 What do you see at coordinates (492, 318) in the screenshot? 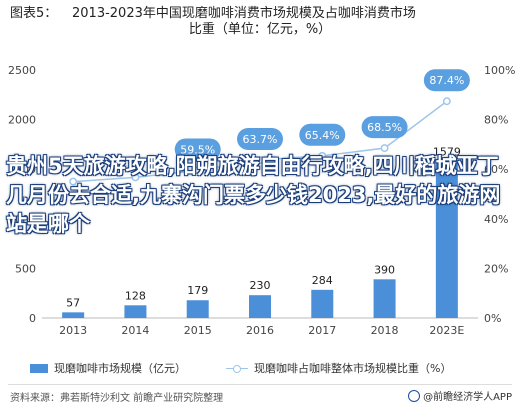
I see `y-right-tick-label: 0%` at bounding box center [492, 318].